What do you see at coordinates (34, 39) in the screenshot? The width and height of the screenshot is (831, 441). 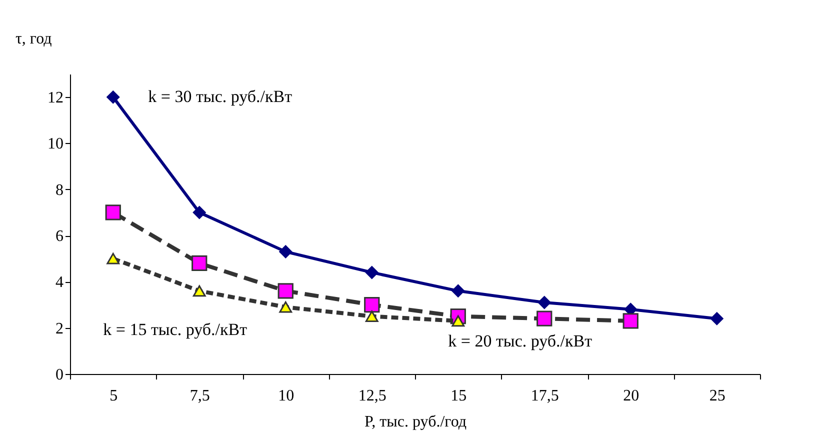 I see `y-axis-title: τ, год` at bounding box center [34, 39].